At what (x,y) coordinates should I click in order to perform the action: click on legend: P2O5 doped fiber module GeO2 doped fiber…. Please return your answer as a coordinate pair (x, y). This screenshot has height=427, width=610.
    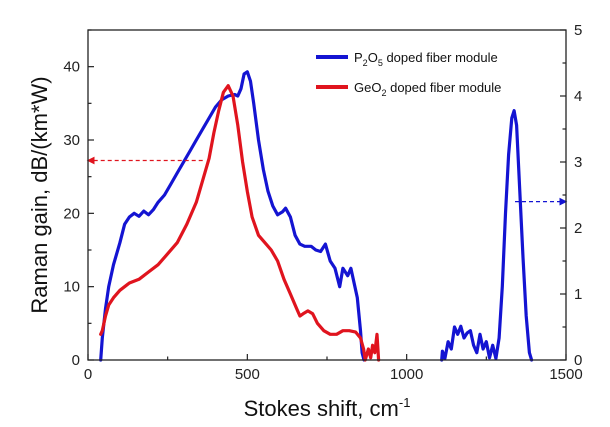
    Looking at the image, I should click on (408, 74).